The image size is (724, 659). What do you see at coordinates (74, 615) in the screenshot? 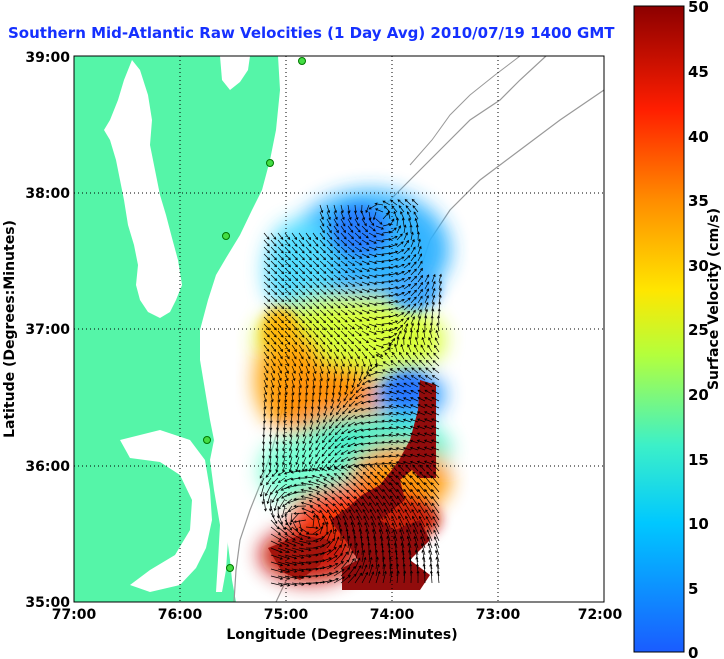
I see `x-tick-label: 77:00` at bounding box center [74, 615].